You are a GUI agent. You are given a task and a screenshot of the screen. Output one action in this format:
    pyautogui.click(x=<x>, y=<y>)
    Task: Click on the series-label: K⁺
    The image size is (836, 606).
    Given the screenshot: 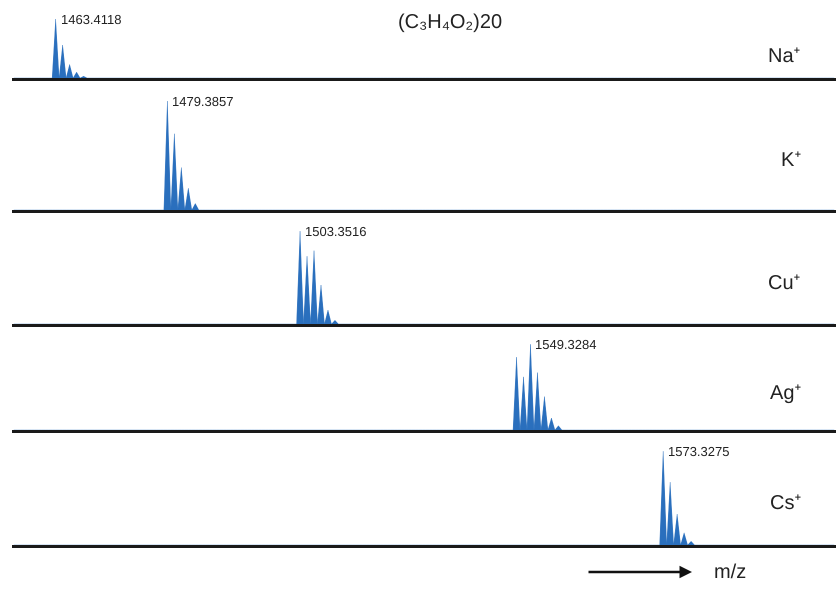 What is the action you would take?
    pyautogui.click(x=791, y=160)
    